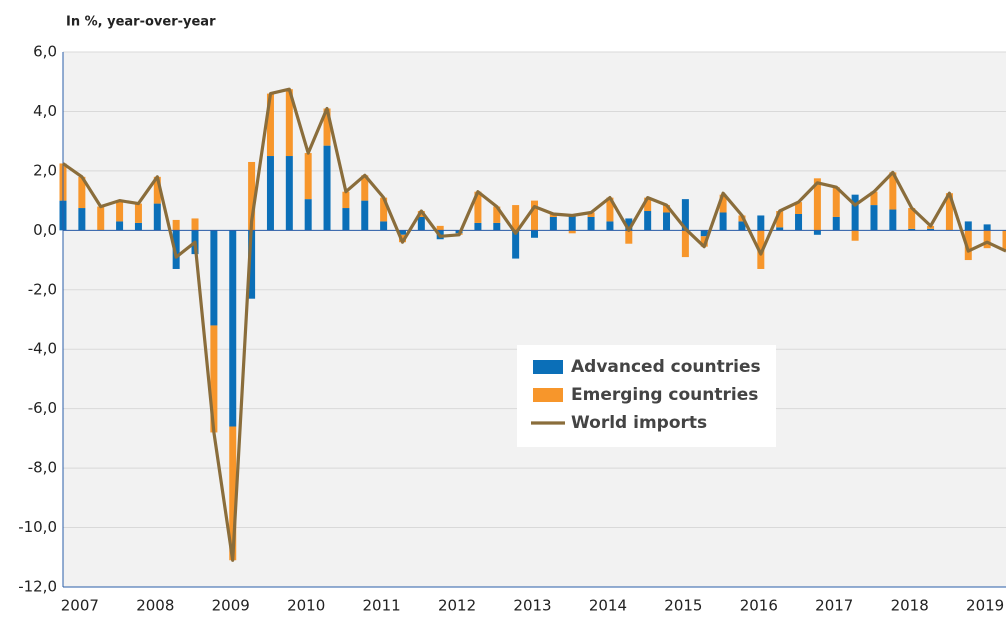  I want to click on y-tick-label: -10,0, so click(37, 527).